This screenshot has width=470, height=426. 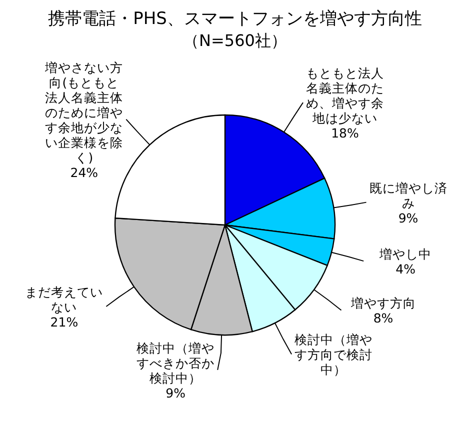 What do you see at coordinates (345, 133) in the screenshot?
I see `data-label: 18%` at bounding box center [345, 133].